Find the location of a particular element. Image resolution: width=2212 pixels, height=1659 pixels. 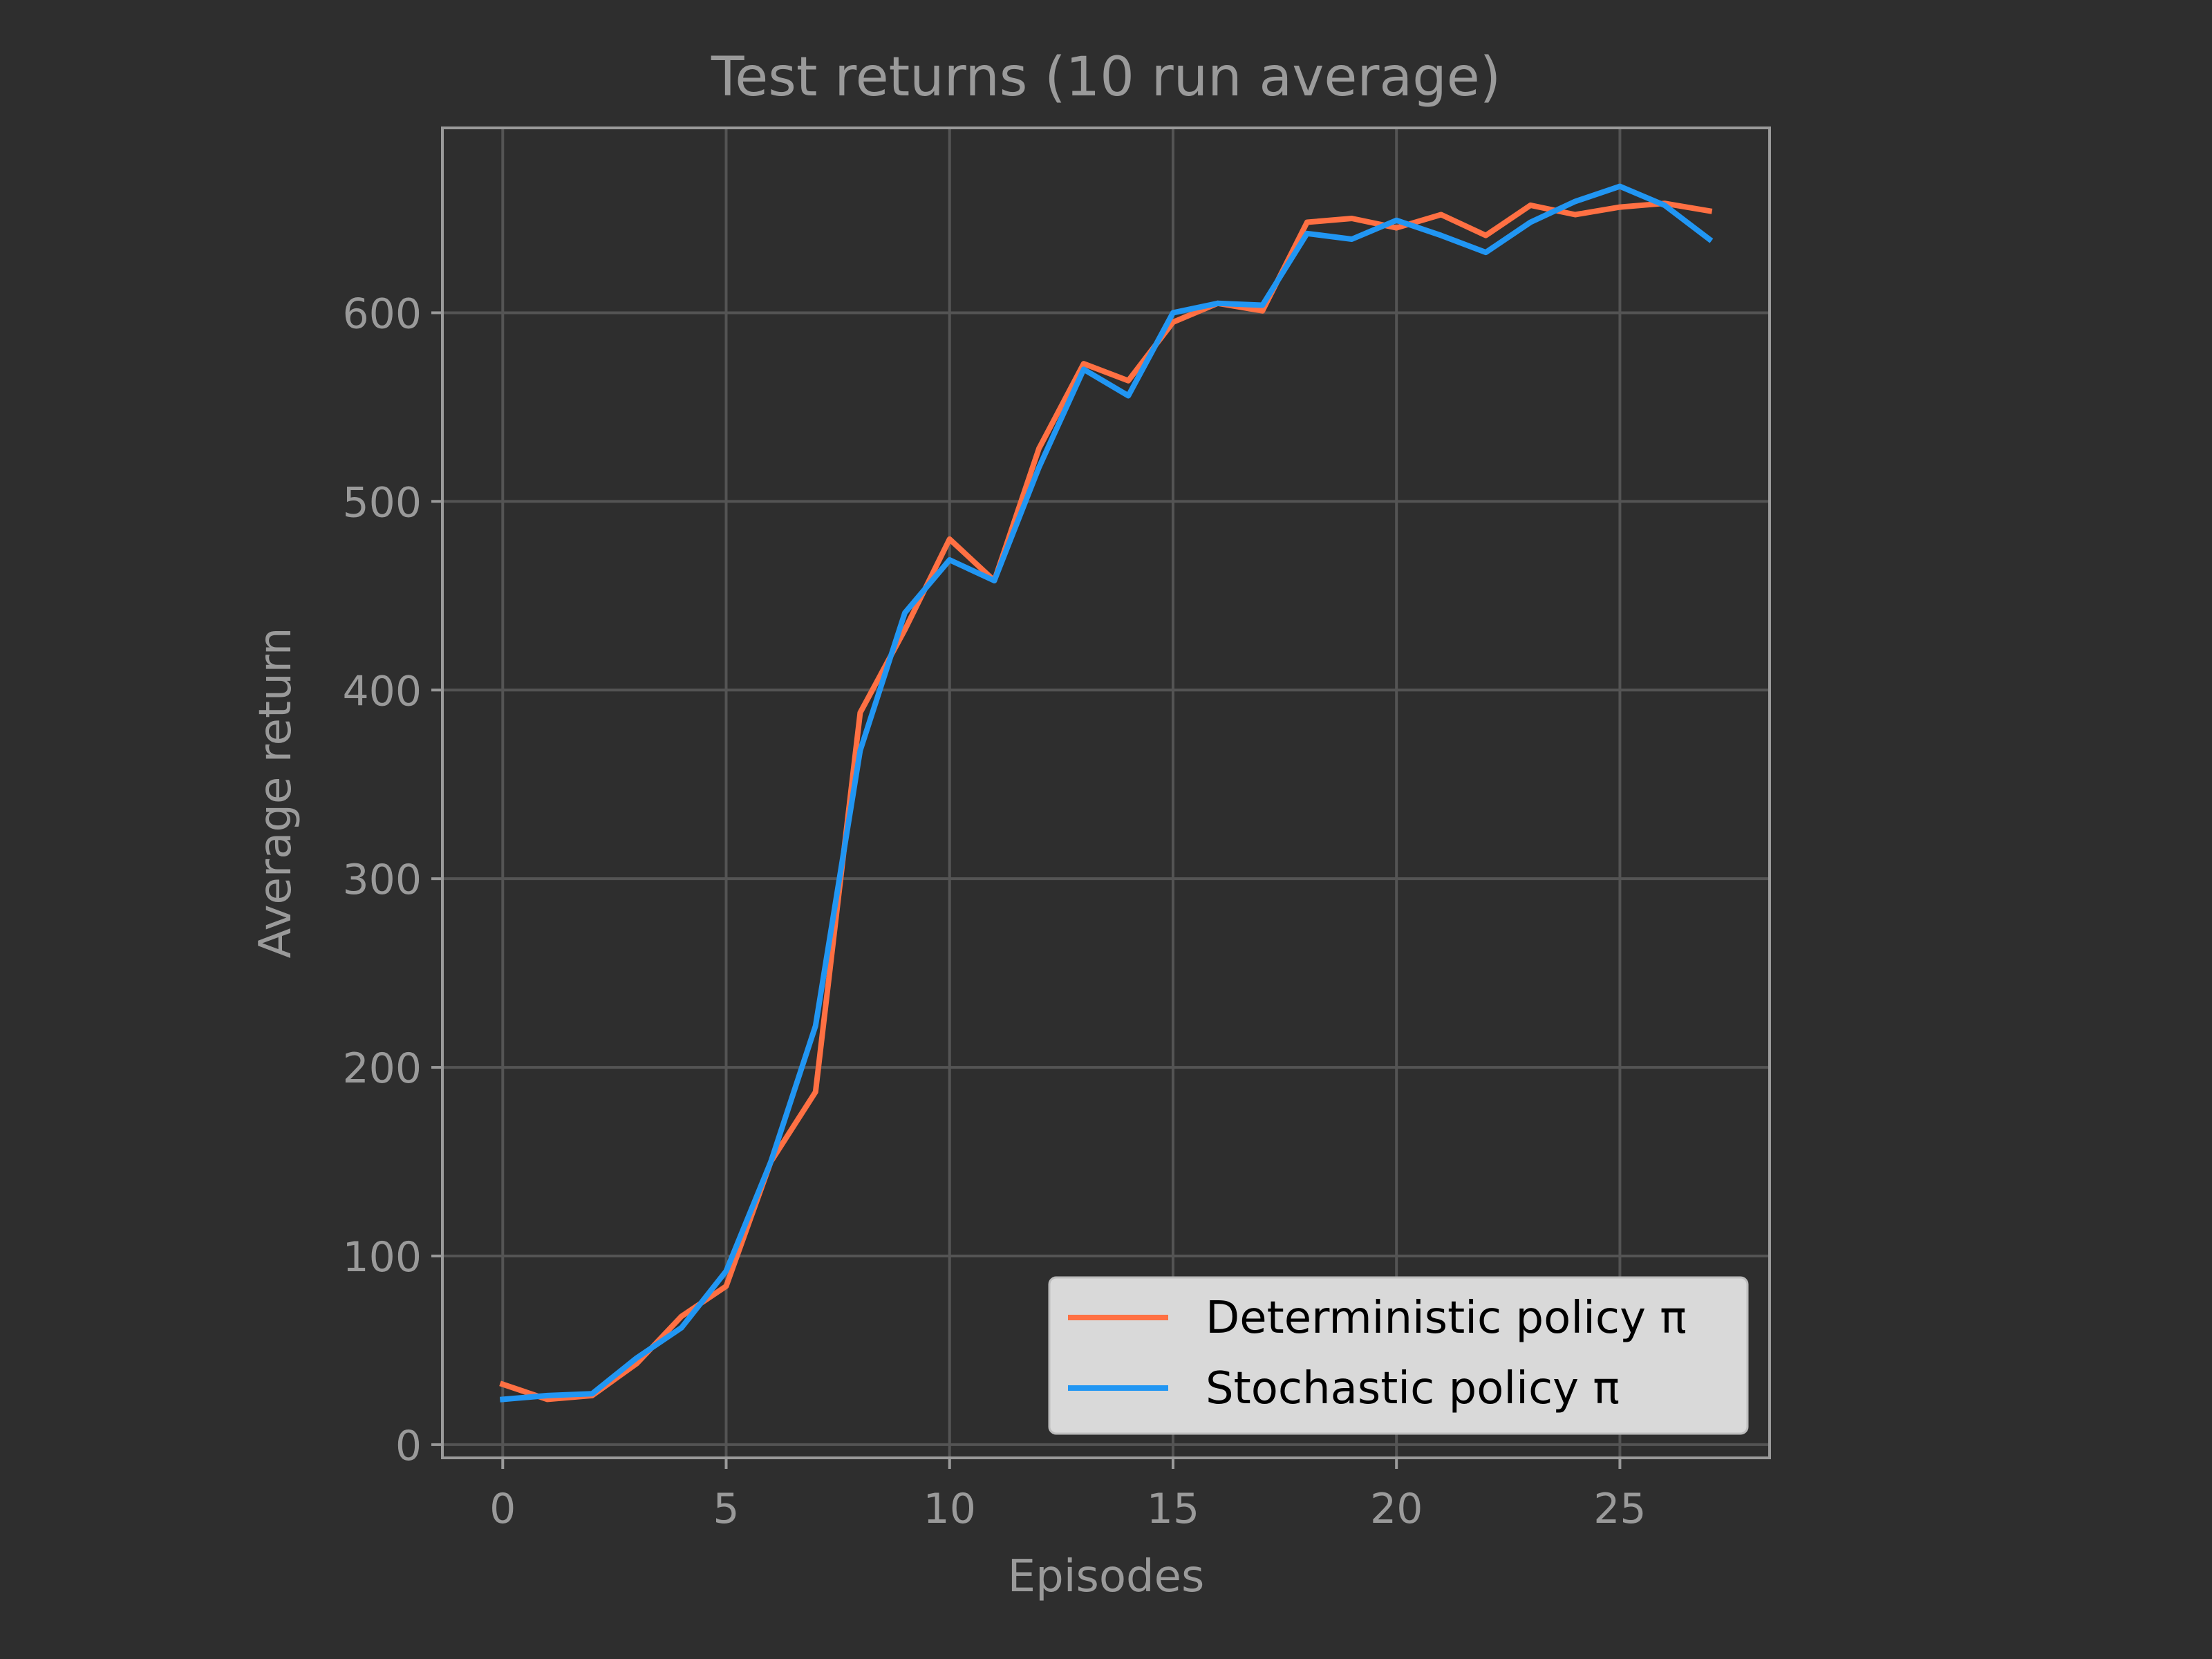

y-tick-label: 200 is located at coordinates (382, 1068).